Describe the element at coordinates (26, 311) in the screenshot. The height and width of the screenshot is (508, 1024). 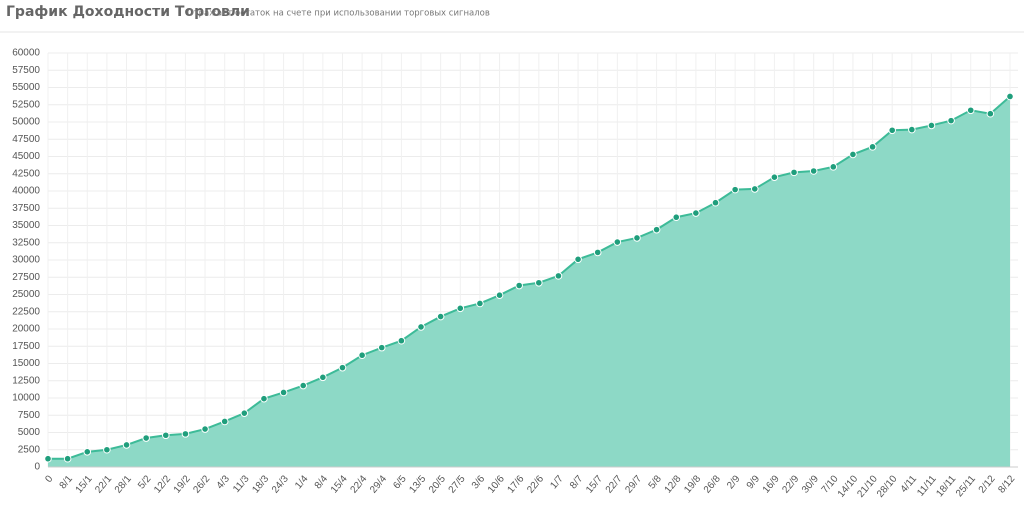
I see `y-tick-label: 22500` at that location.